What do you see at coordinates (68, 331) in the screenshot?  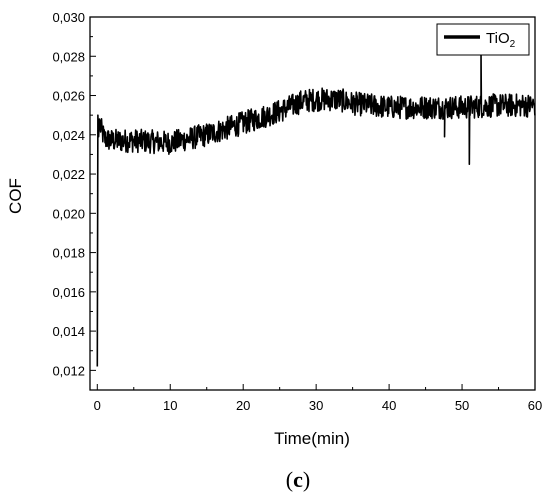 I see `y-tick-label: 0,014` at bounding box center [68, 331].